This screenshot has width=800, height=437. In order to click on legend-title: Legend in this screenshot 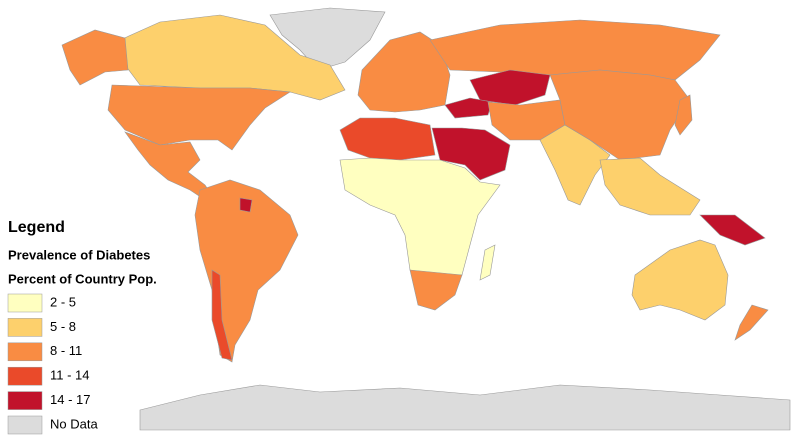, I will do `click(36, 227)`.